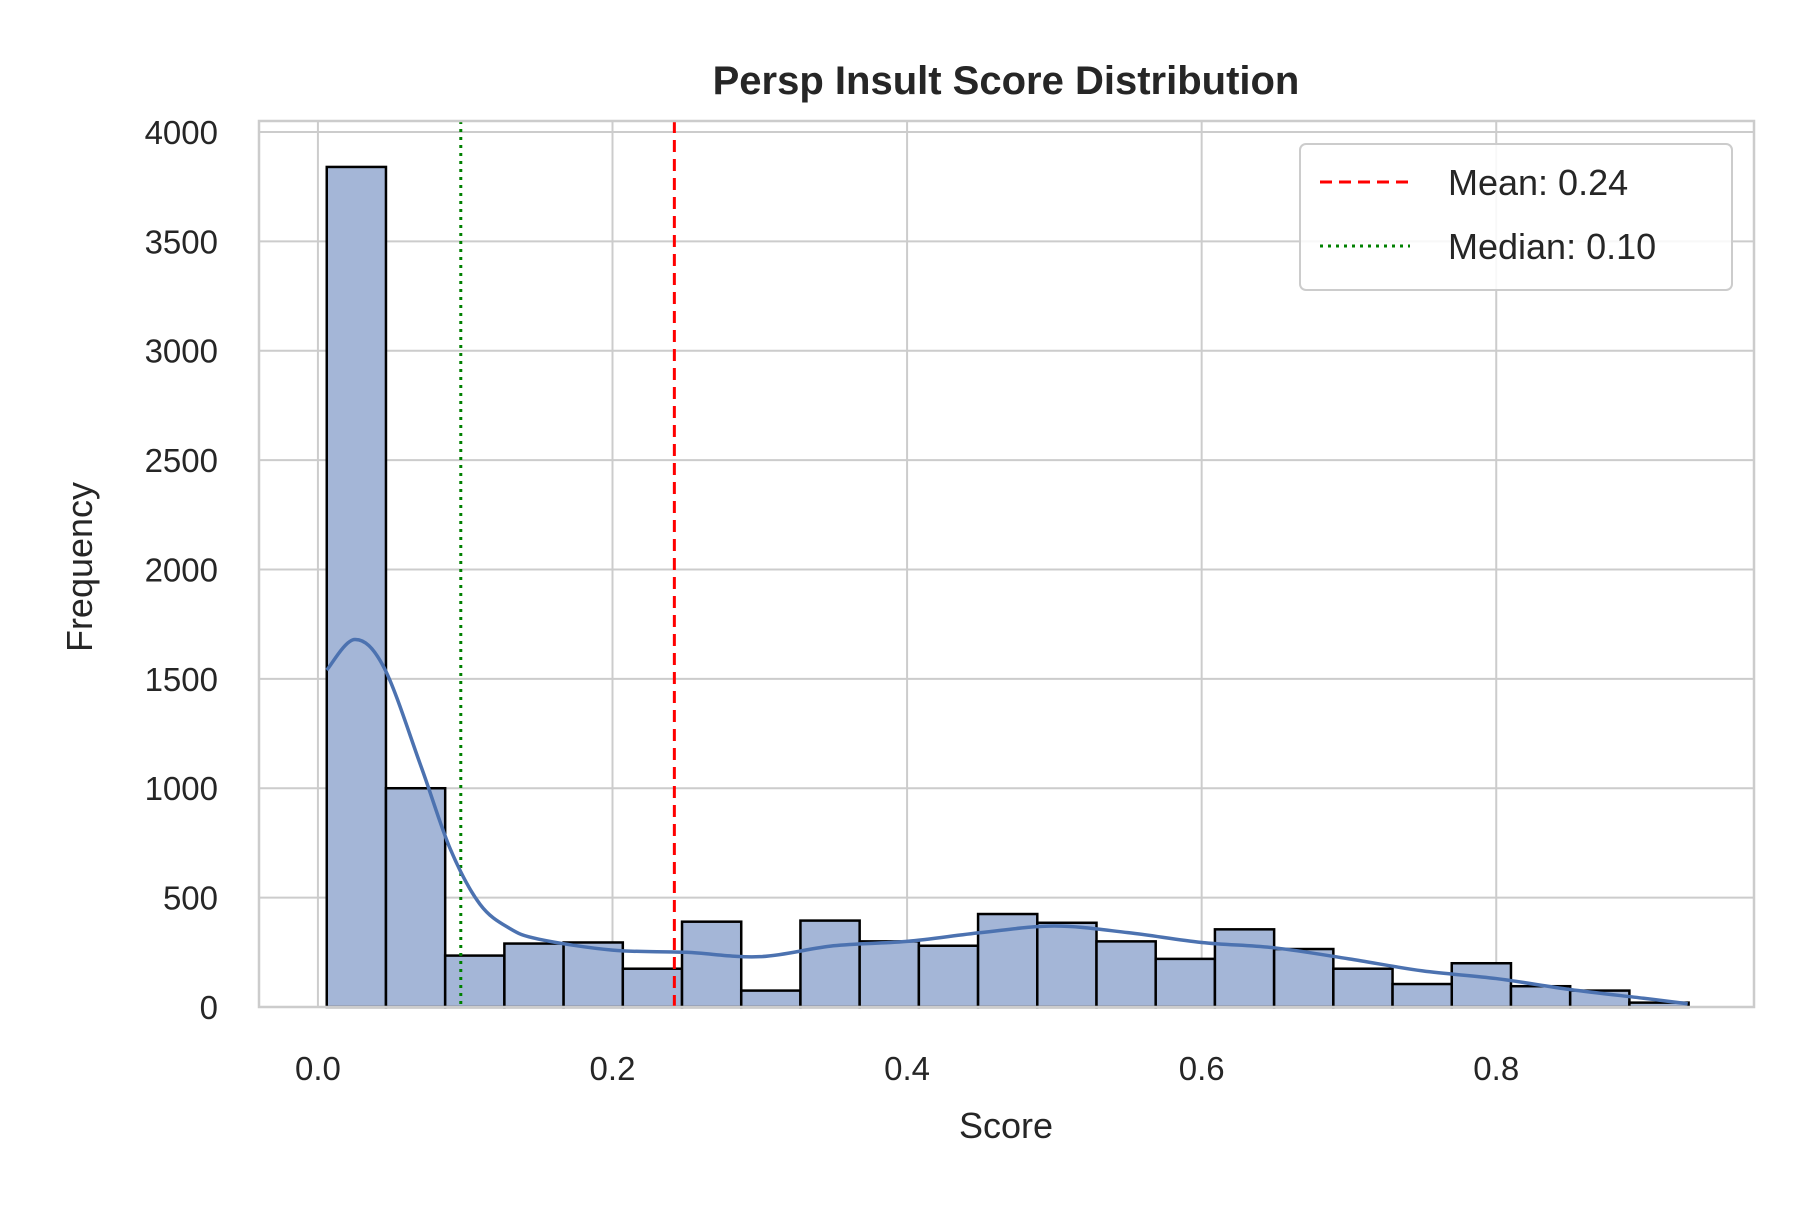 This screenshot has height=1205, width=1800. What do you see at coordinates (181, 351) in the screenshot?
I see `y-tick-label: 3000` at bounding box center [181, 351].